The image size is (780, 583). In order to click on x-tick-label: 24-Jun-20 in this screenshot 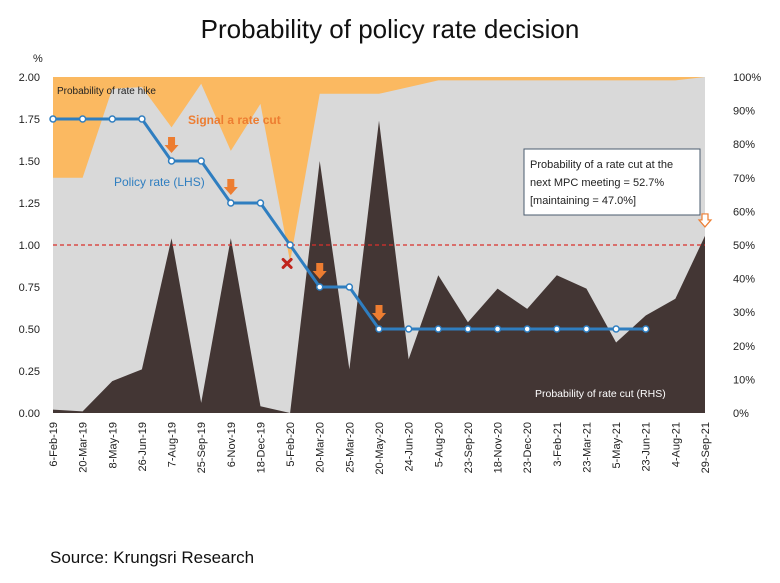, I will do `click(410, 447)`.